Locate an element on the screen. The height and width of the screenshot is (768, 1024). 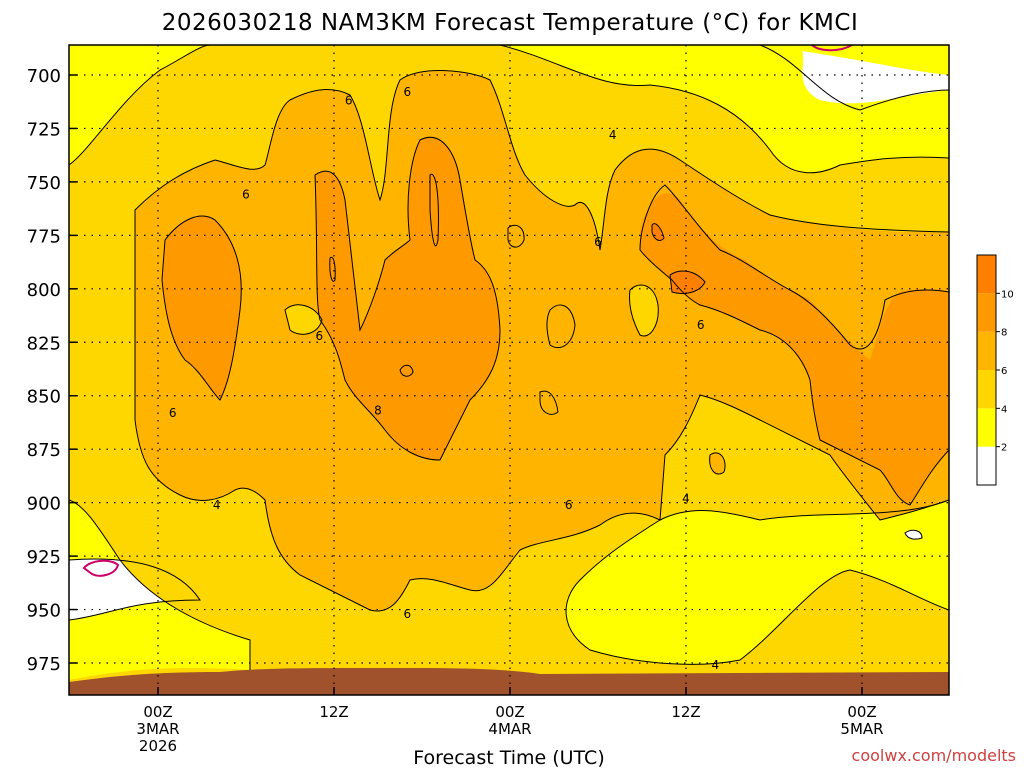
y-tick-label: 950 is located at coordinates (44, 611).